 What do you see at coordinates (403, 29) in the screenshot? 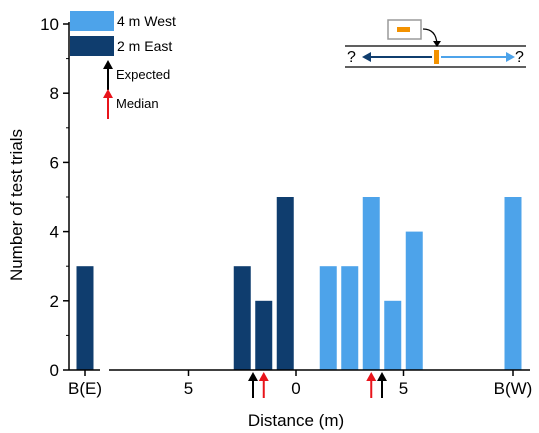
I see `inset-start-token` at bounding box center [403, 29].